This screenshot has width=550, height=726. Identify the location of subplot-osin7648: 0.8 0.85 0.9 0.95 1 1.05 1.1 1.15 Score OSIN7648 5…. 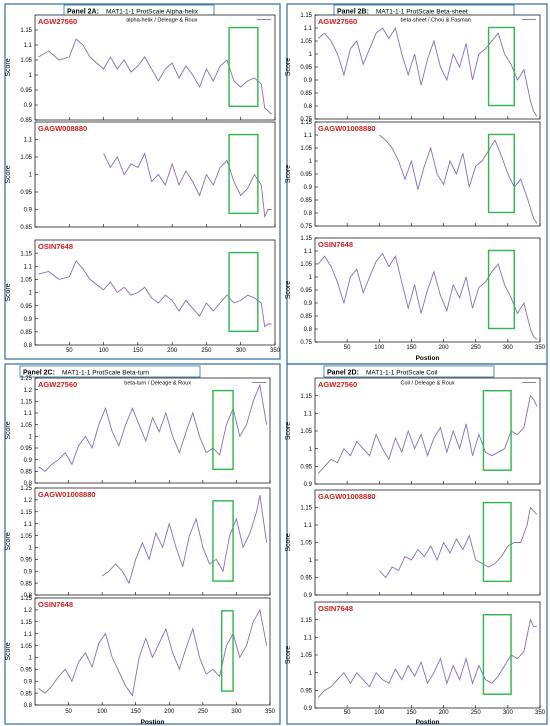
(143, 296).